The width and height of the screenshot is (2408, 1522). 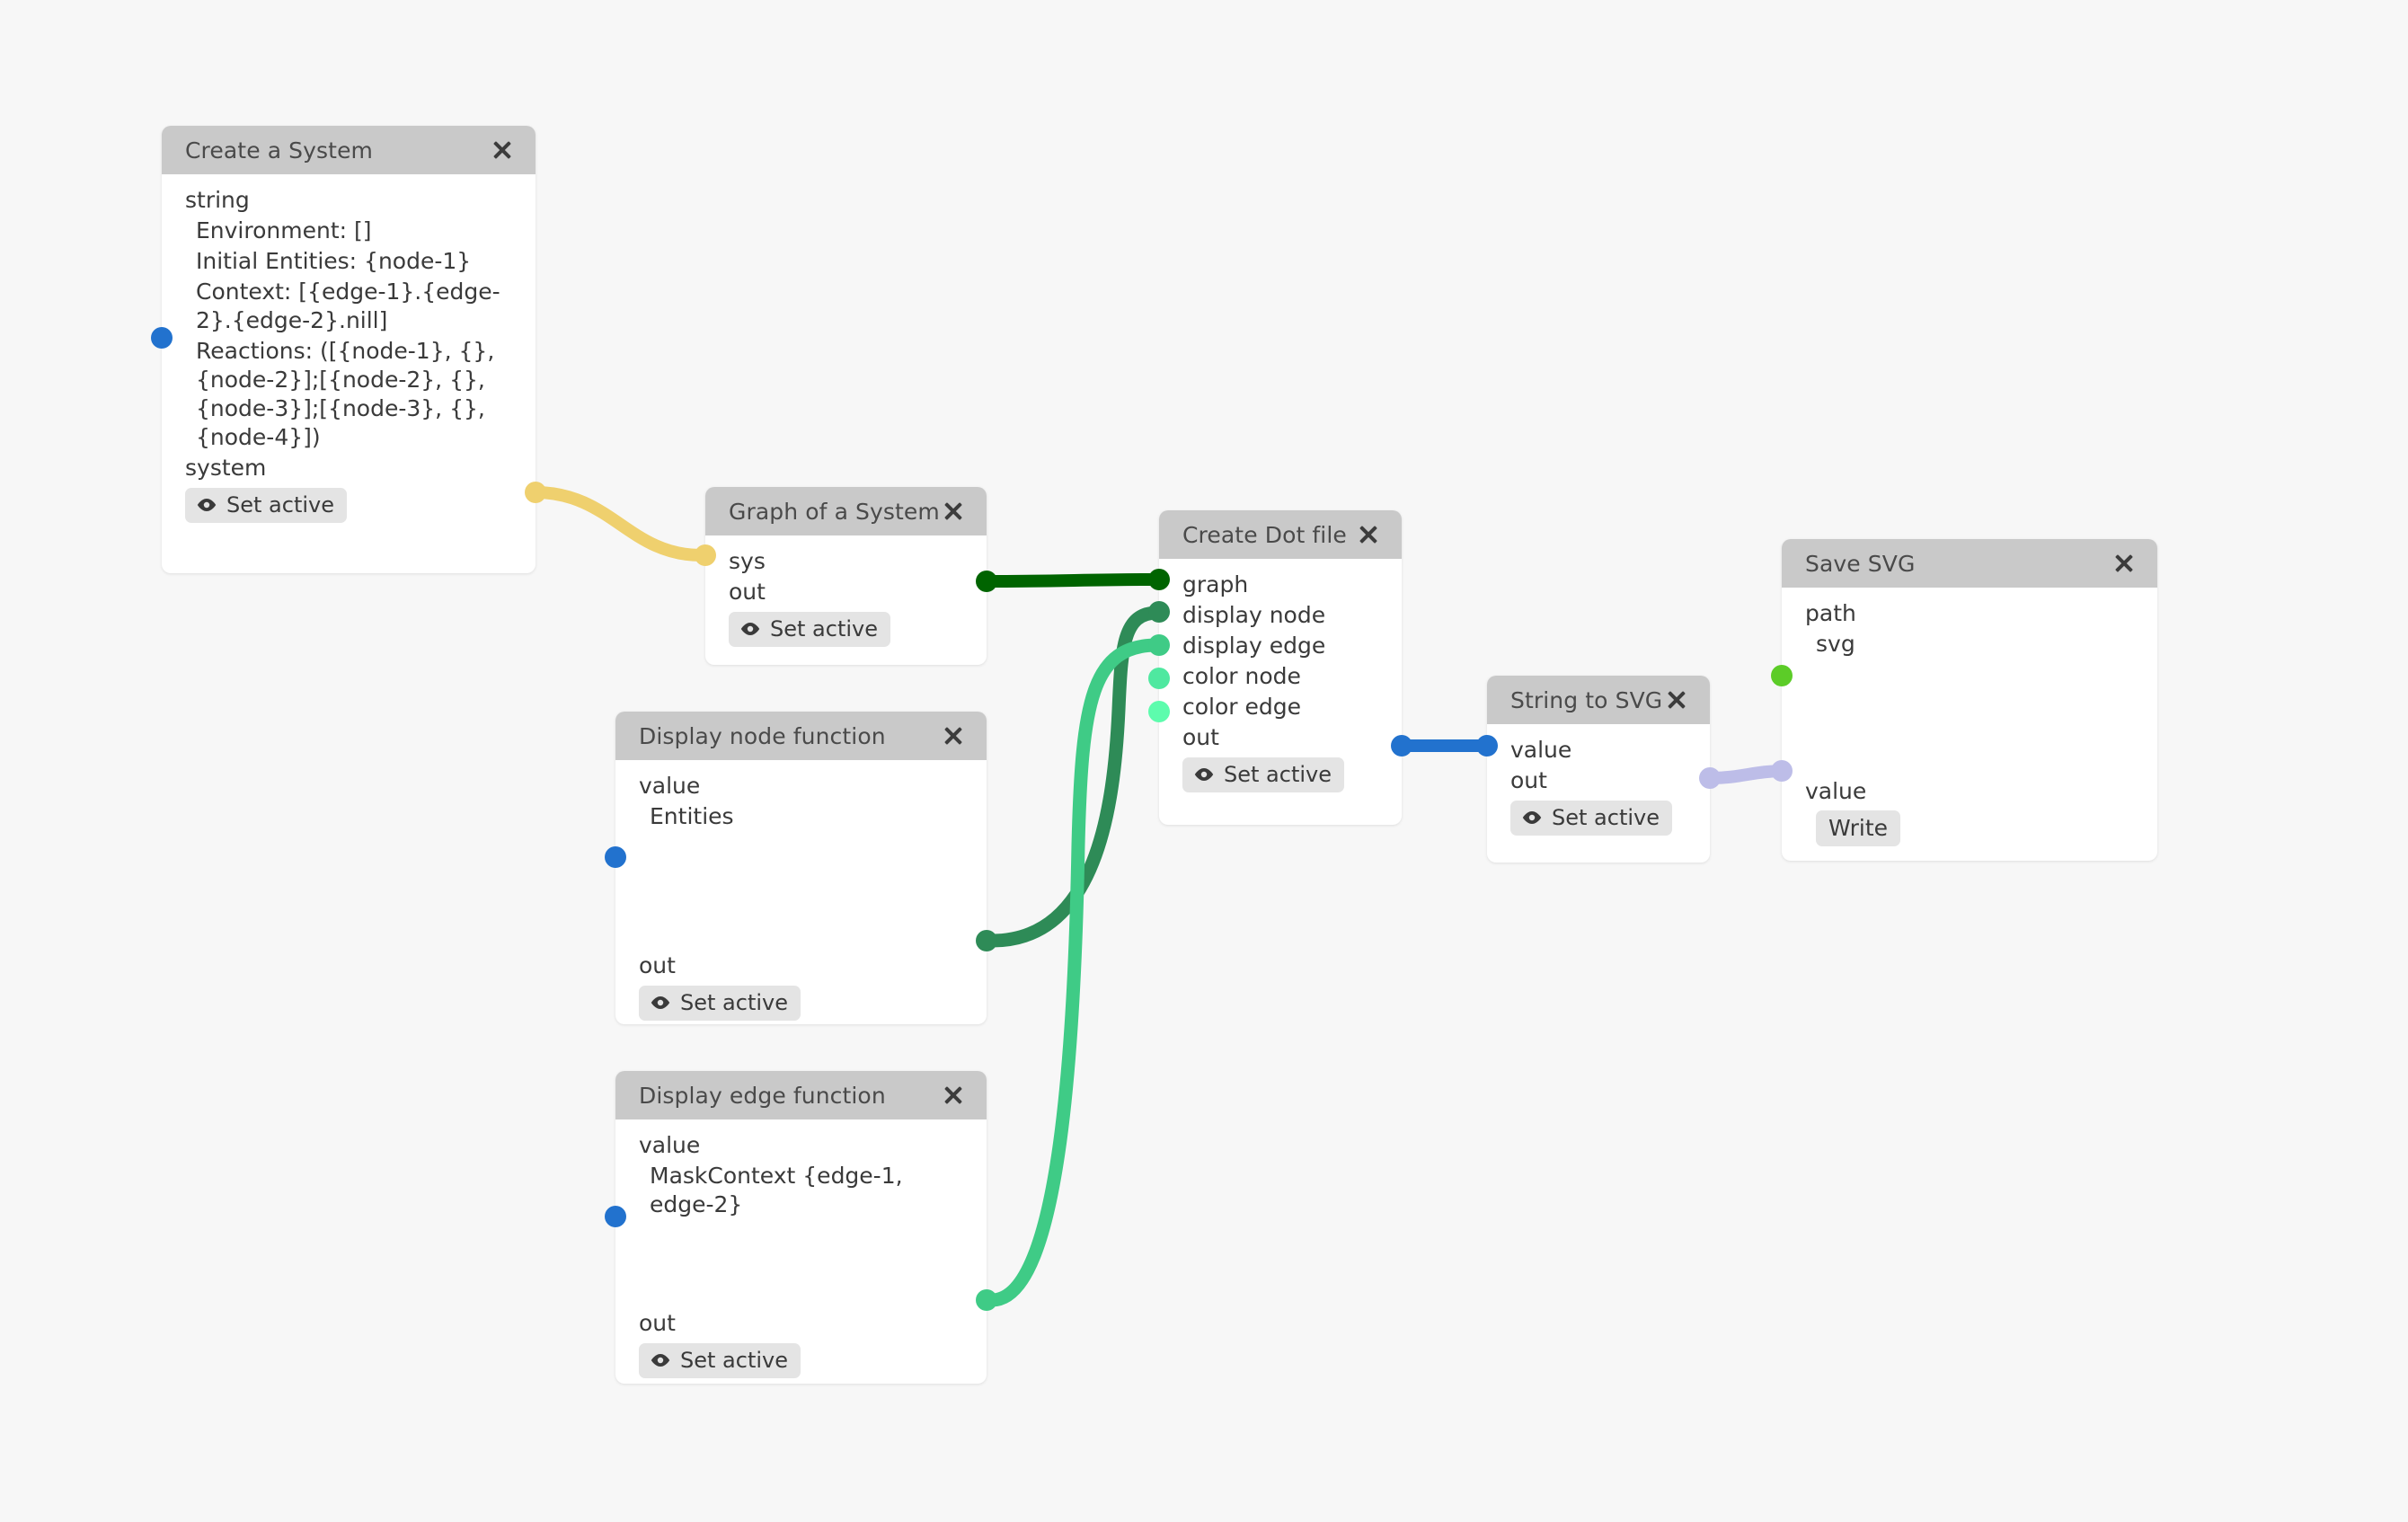 What do you see at coordinates (1254, 615) in the screenshot?
I see `port-label-display-node: display node` at bounding box center [1254, 615].